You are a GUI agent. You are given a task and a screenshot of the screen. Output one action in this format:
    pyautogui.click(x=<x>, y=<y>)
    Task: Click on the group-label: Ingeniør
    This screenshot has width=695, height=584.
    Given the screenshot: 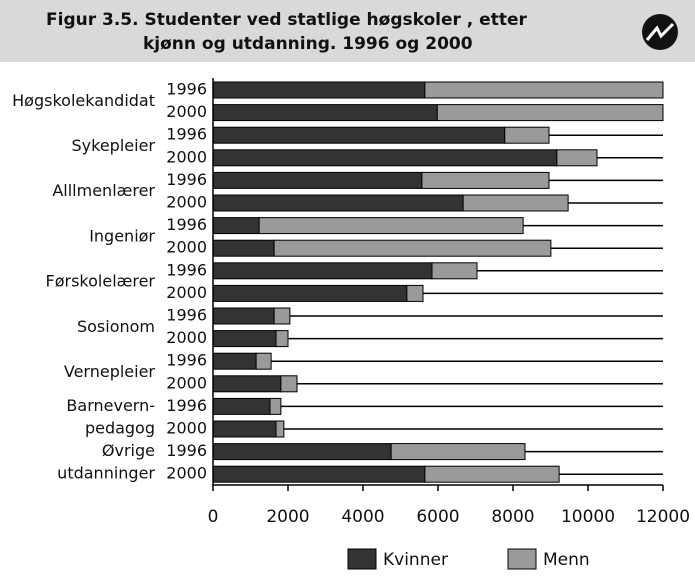 What is the action you would take?
    pyautogui.click(x=122, y=235)
    